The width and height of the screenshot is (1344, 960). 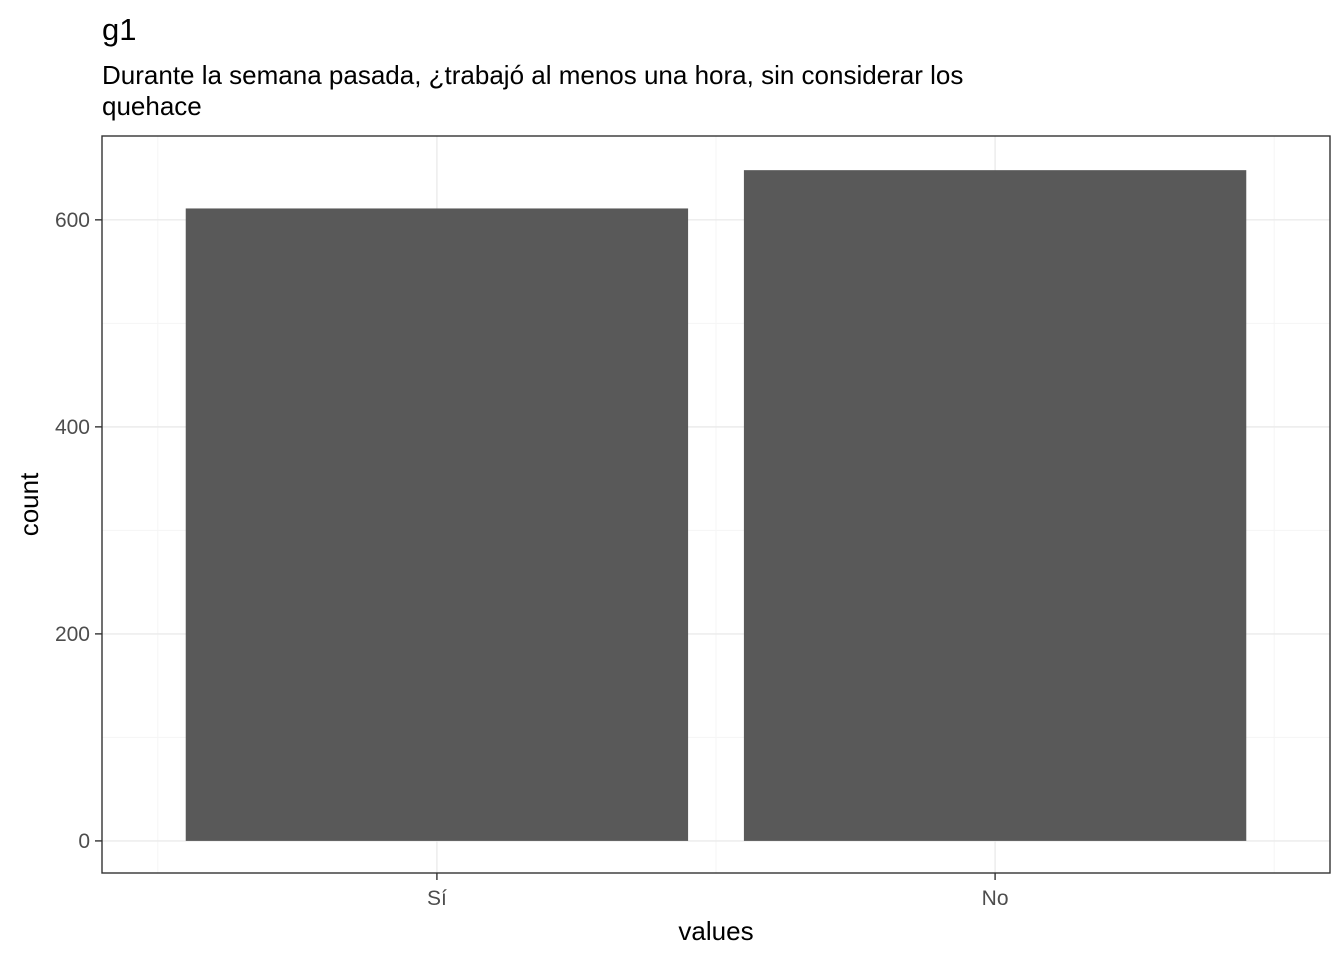 I want to click on y-axis-title: count, so click(x=29, y=504).